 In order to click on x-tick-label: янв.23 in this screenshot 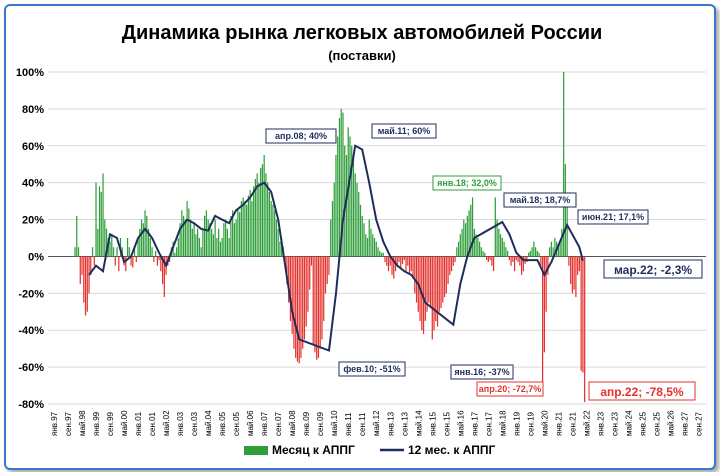, I will do `click(600, 423)`.